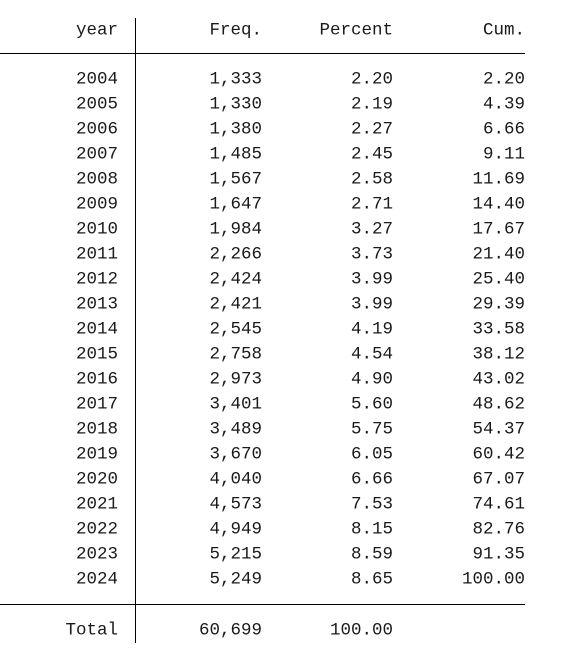 The image size is (583, 663). Describe the element at coordinates (372, 455) in the screenshot. I see `table-cell: 6.05` at that location.